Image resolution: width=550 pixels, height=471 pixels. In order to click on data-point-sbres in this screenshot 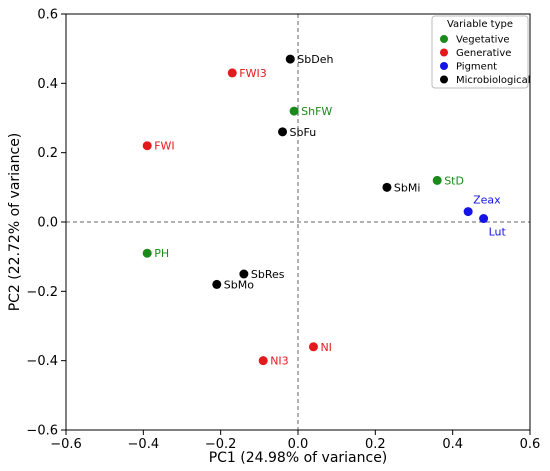, I will do `click(244, 274)`.